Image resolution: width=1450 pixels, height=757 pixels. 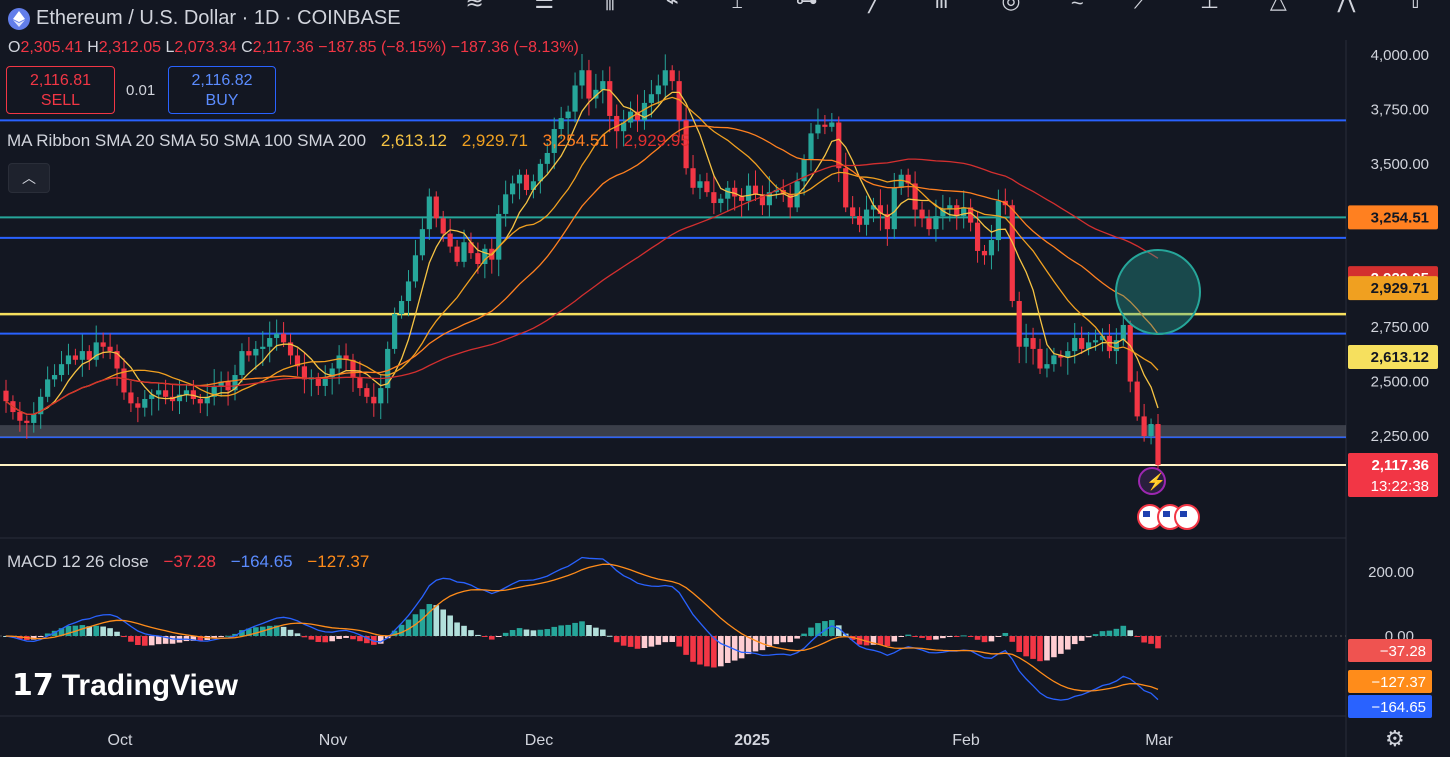 What do you see at coordinates (193, 562) in the screenshot?
I see `macd-legend: MACD 12 26 close −37.28 −164.65 −127.37` at bounding box center [193, 562].